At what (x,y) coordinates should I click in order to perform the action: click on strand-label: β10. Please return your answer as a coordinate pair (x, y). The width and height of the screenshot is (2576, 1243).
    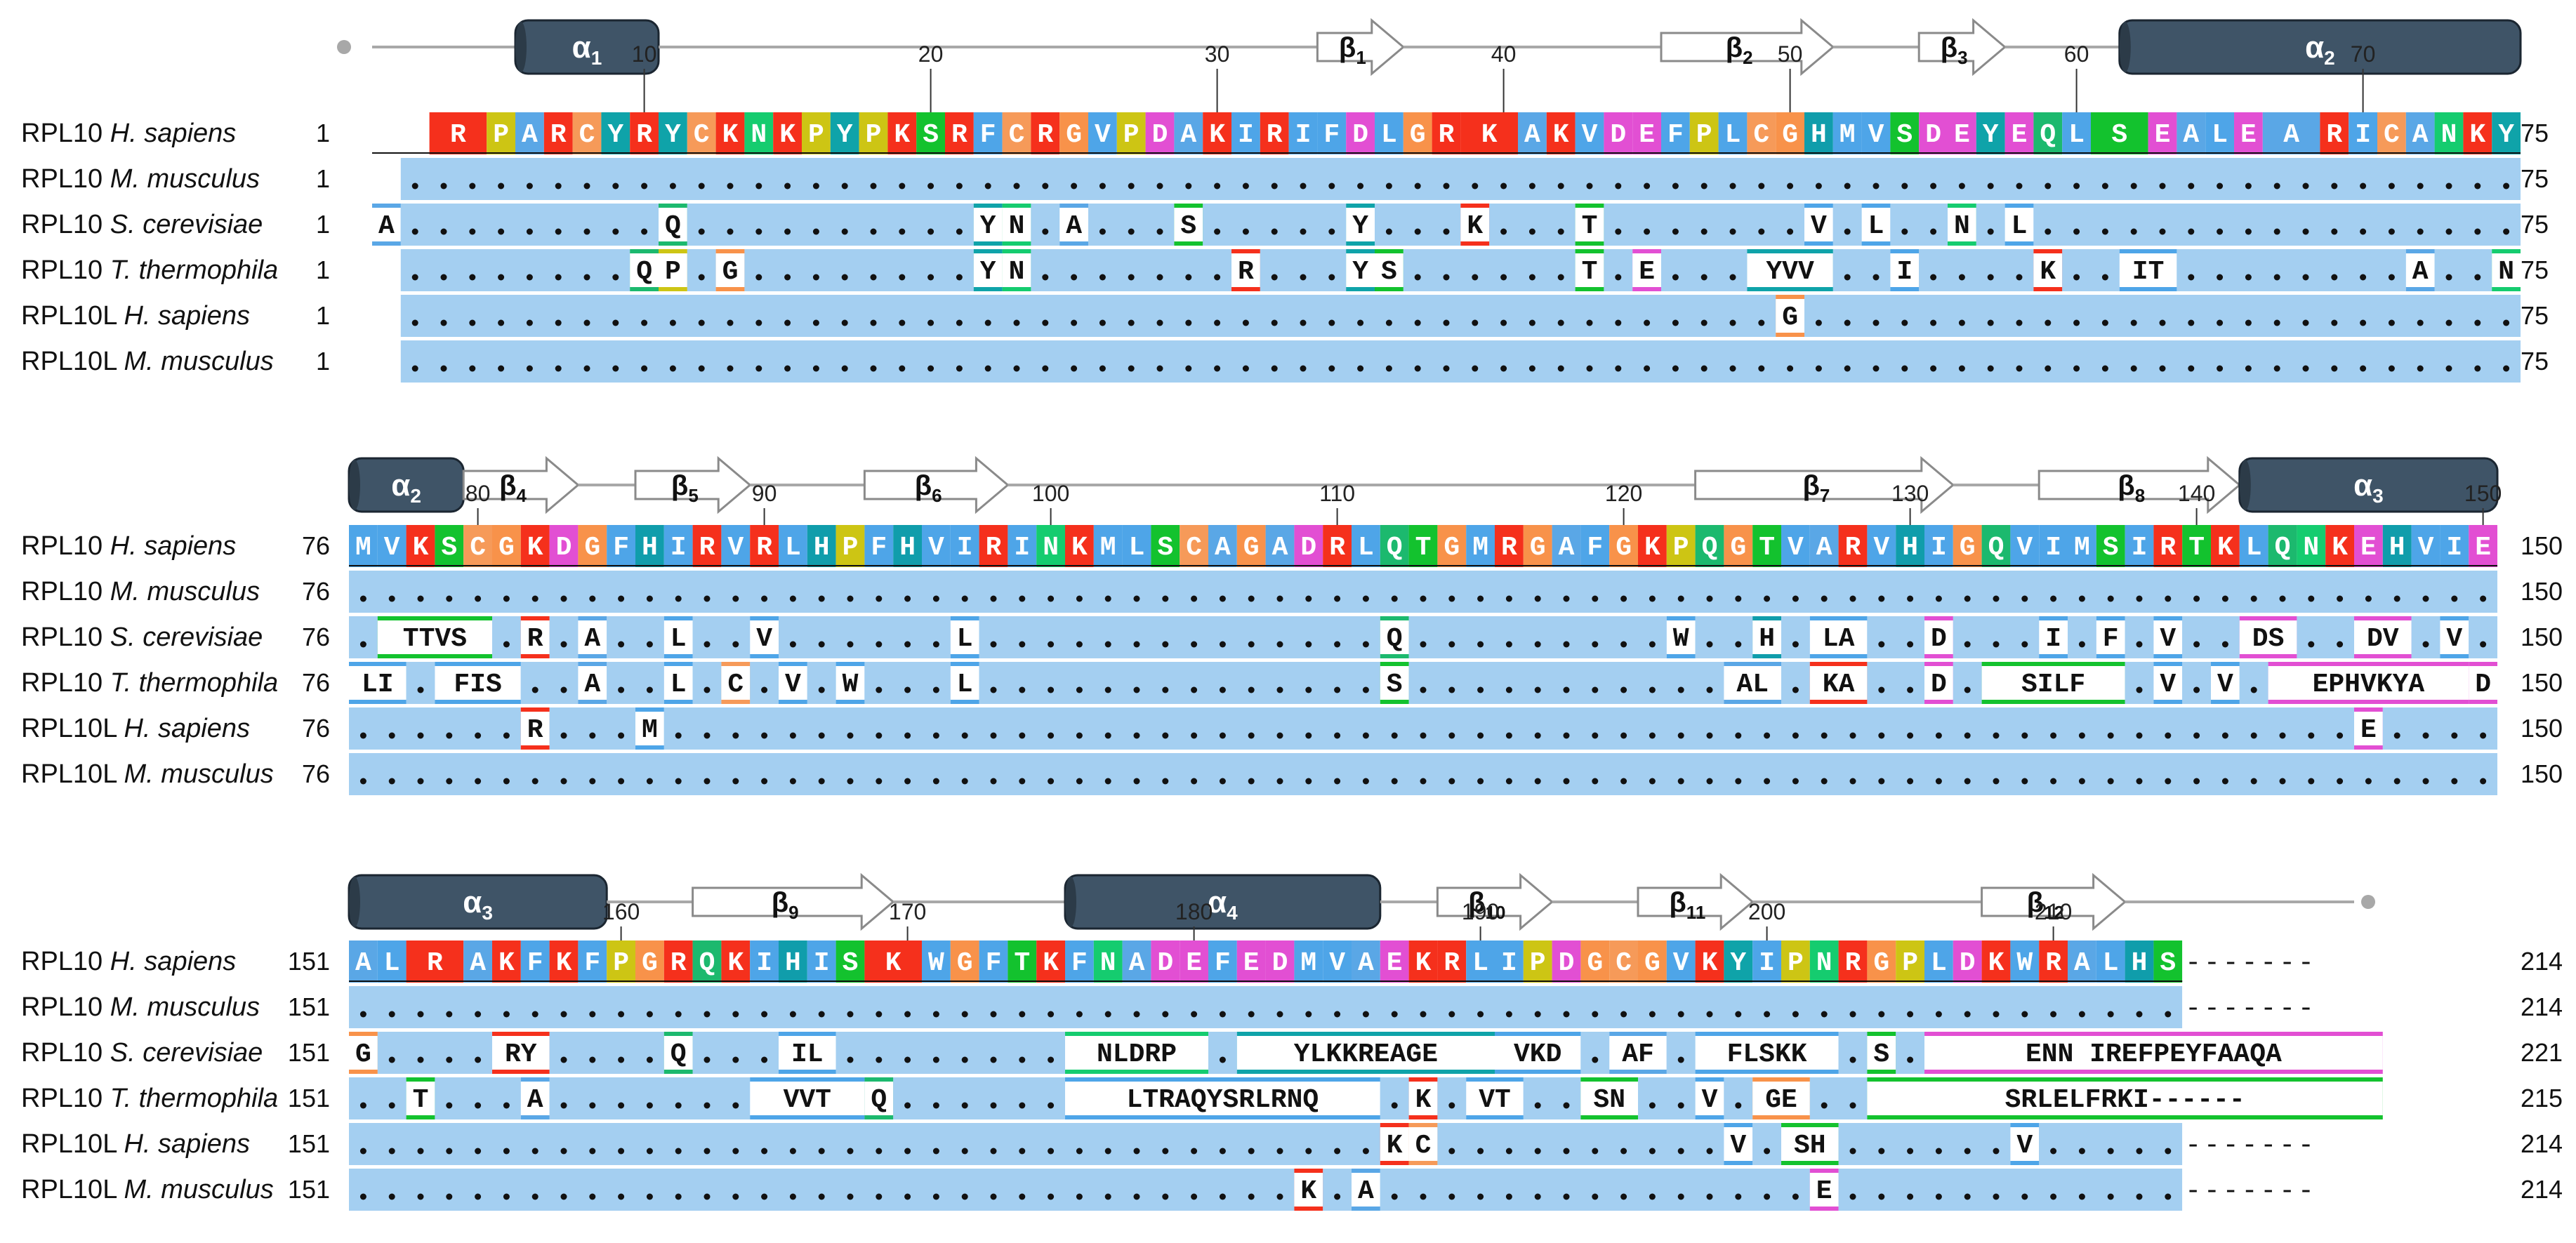
    Looking at the image, I should click on (1486, 905).